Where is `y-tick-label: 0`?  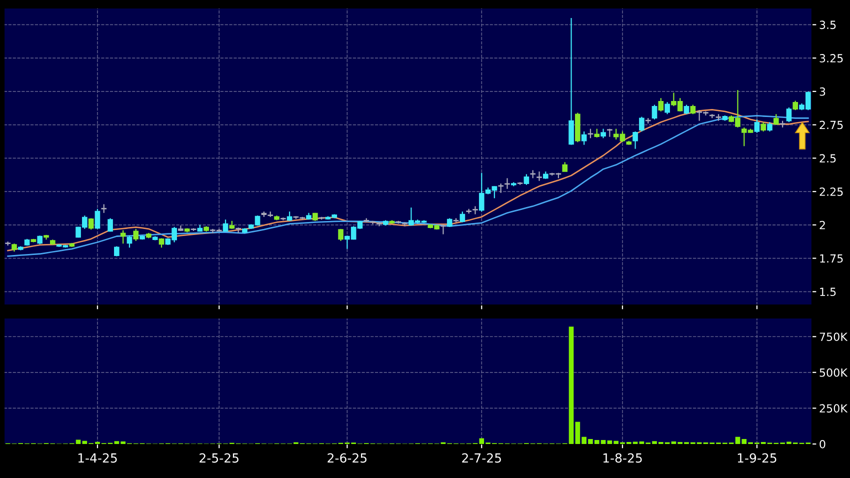
y-tick-label: 0 is located at coordinates (823, 444).